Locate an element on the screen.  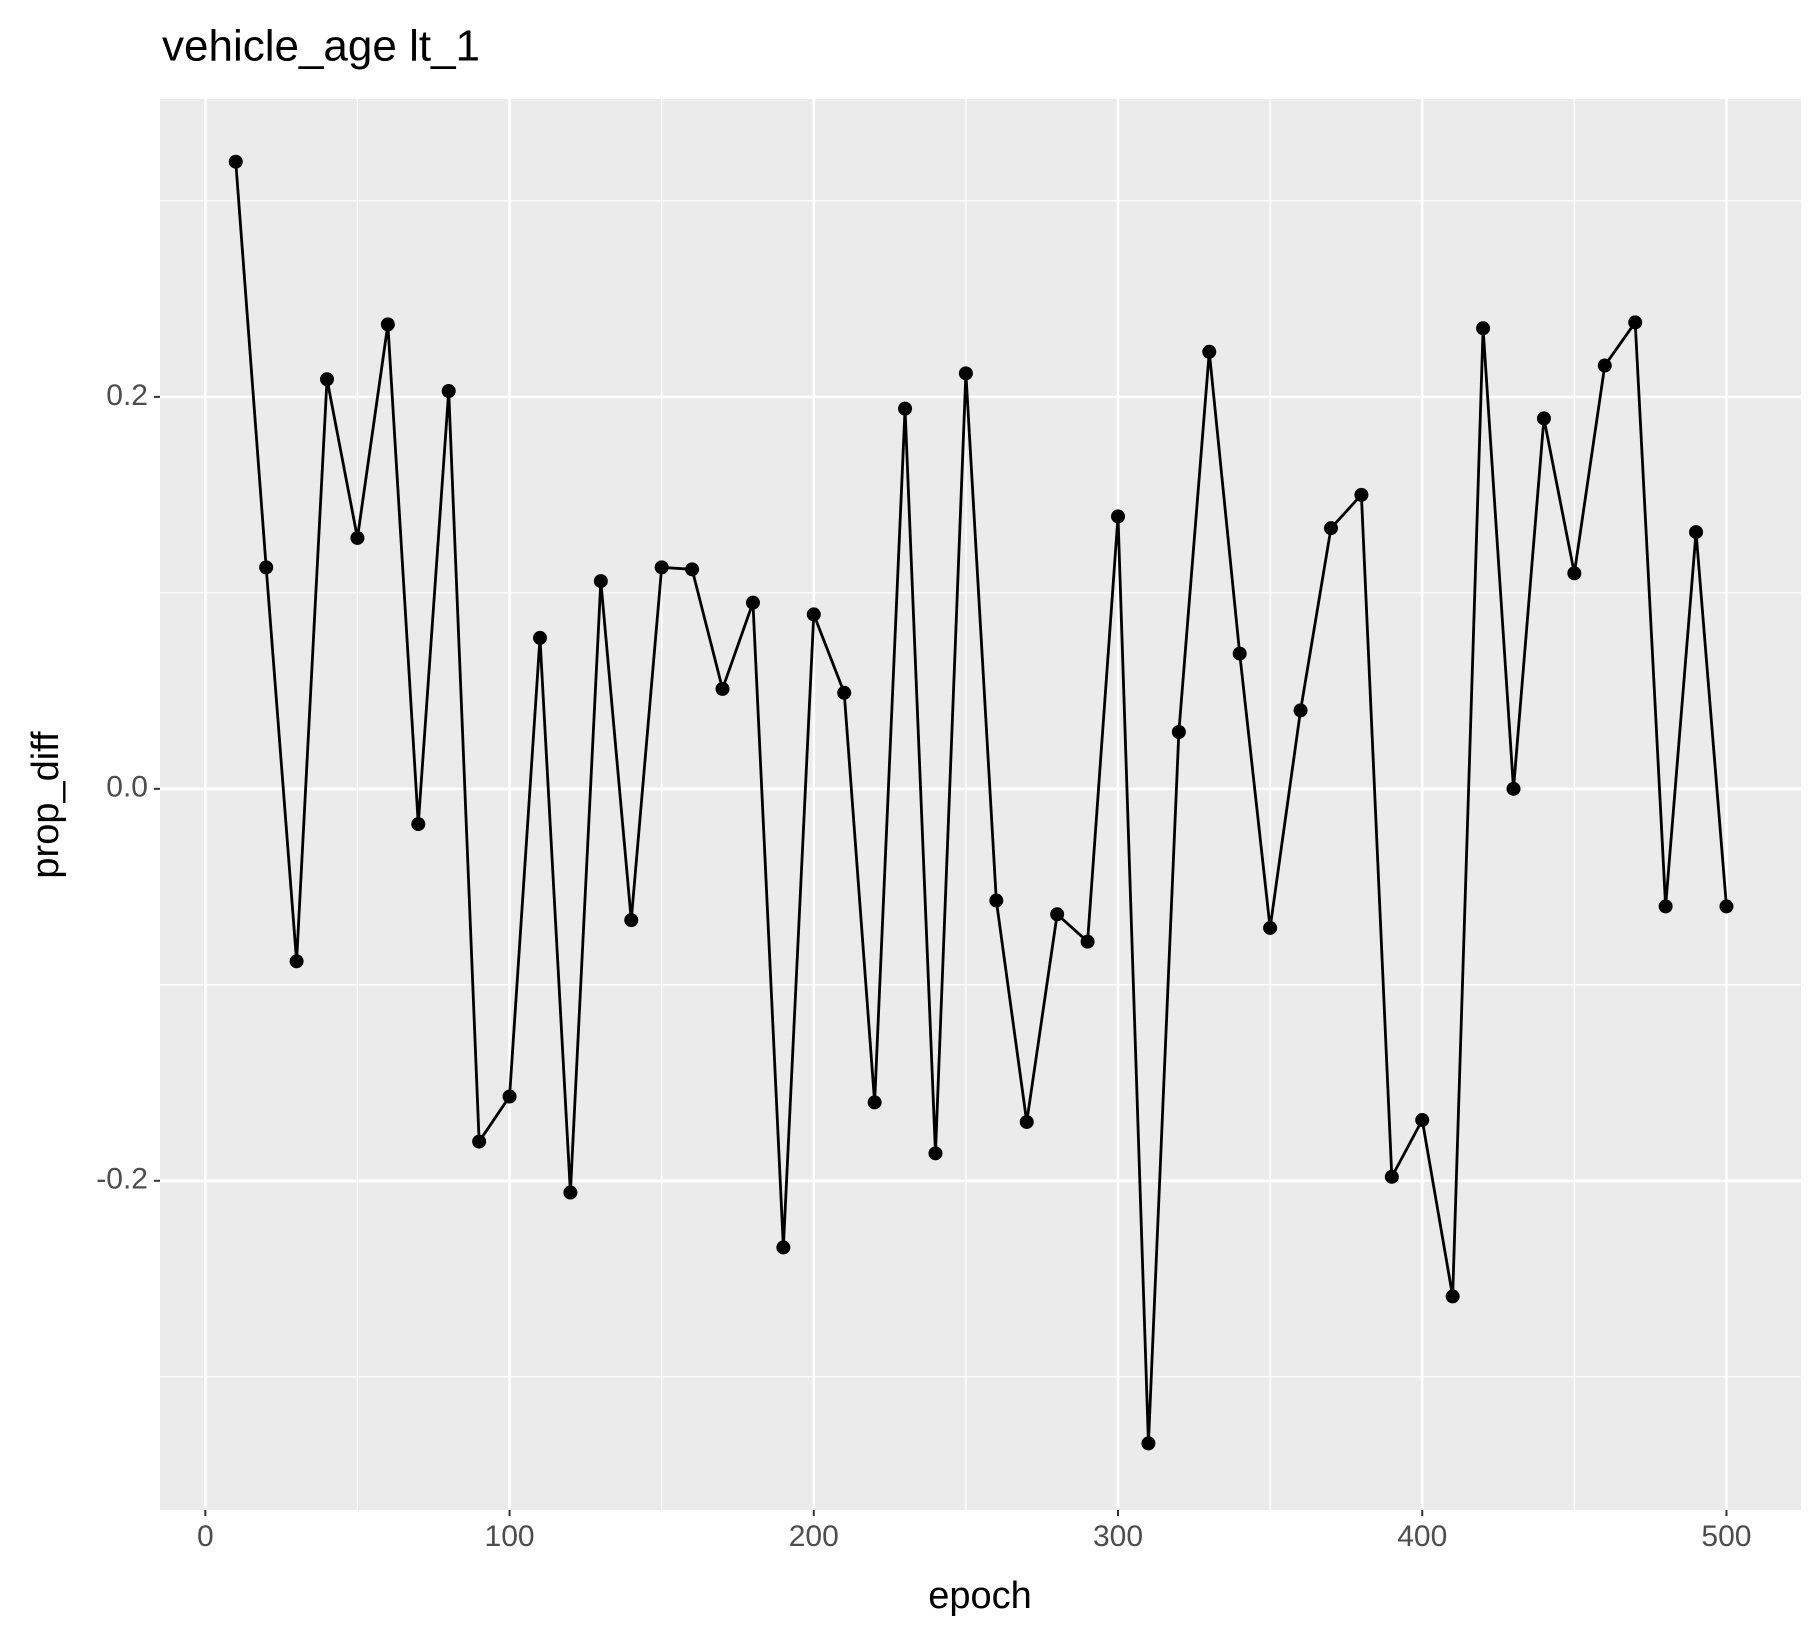
x-tick-label: 500 is located at coordinates (1726, 1536).